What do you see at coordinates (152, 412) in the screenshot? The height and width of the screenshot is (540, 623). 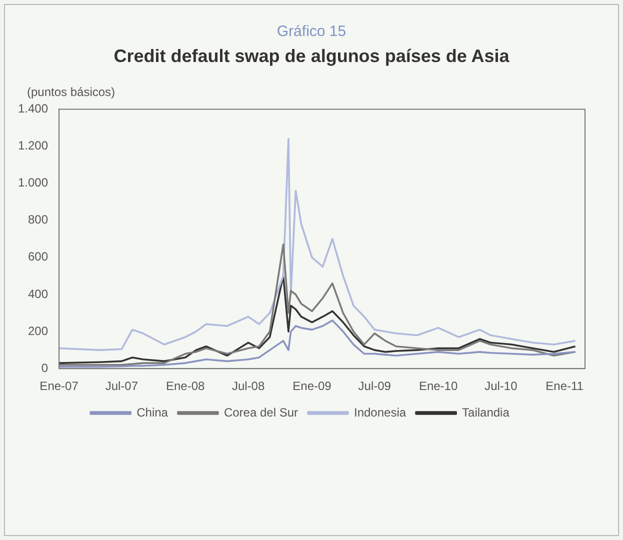 I see `legend-label: China` at bounding box center [152, 412].